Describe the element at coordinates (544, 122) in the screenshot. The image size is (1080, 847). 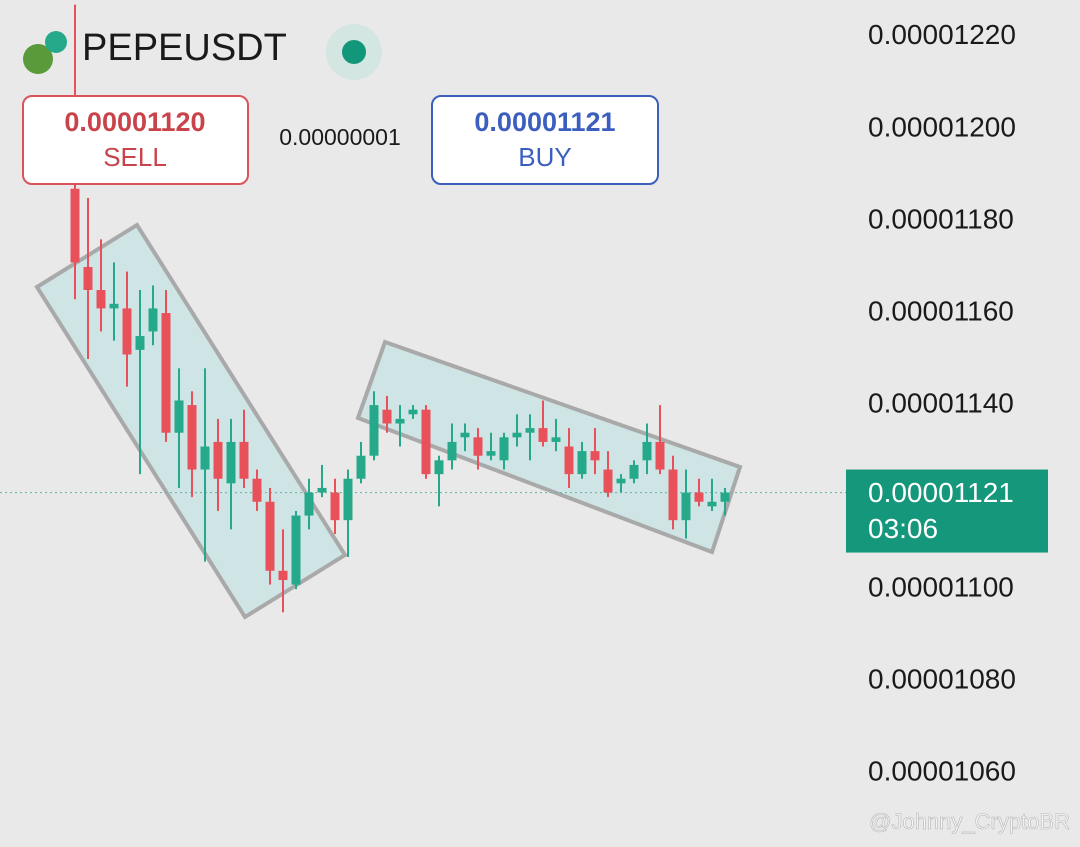
I see `buy-price: 0.00001121` at that location.